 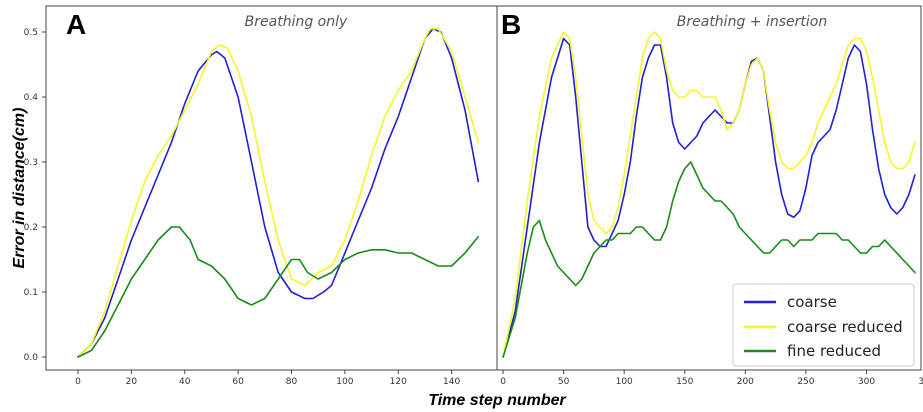 I want to click on panel-a-y-tick-label: 0.2, so click(x=31, y=228).